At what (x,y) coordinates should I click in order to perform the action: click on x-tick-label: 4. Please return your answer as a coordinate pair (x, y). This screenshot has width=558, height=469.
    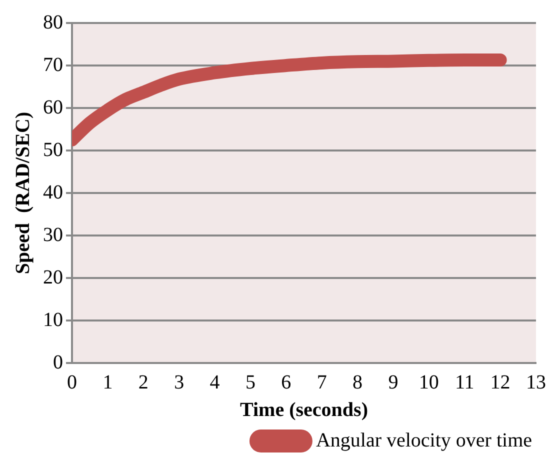
    Looking at the image, I should click on (215, 382).